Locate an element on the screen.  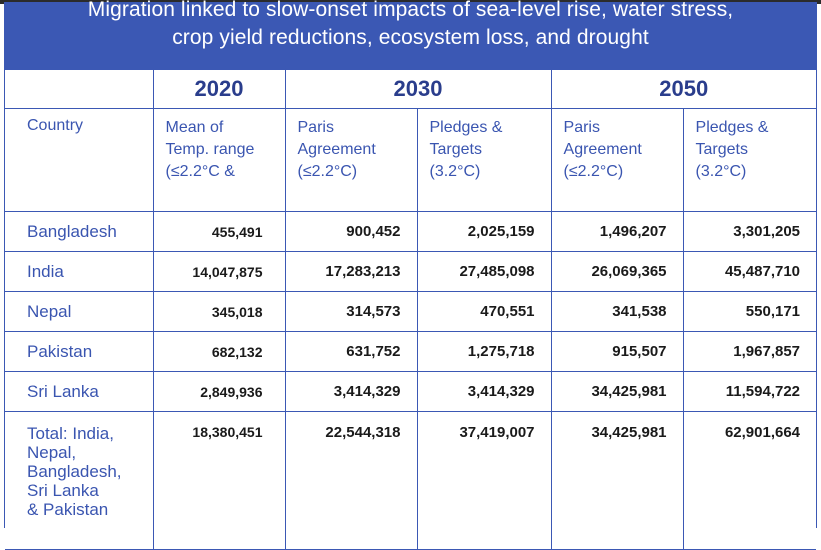
paris-2050-cell: 34,425,981 is located at coordinates (617, 391).